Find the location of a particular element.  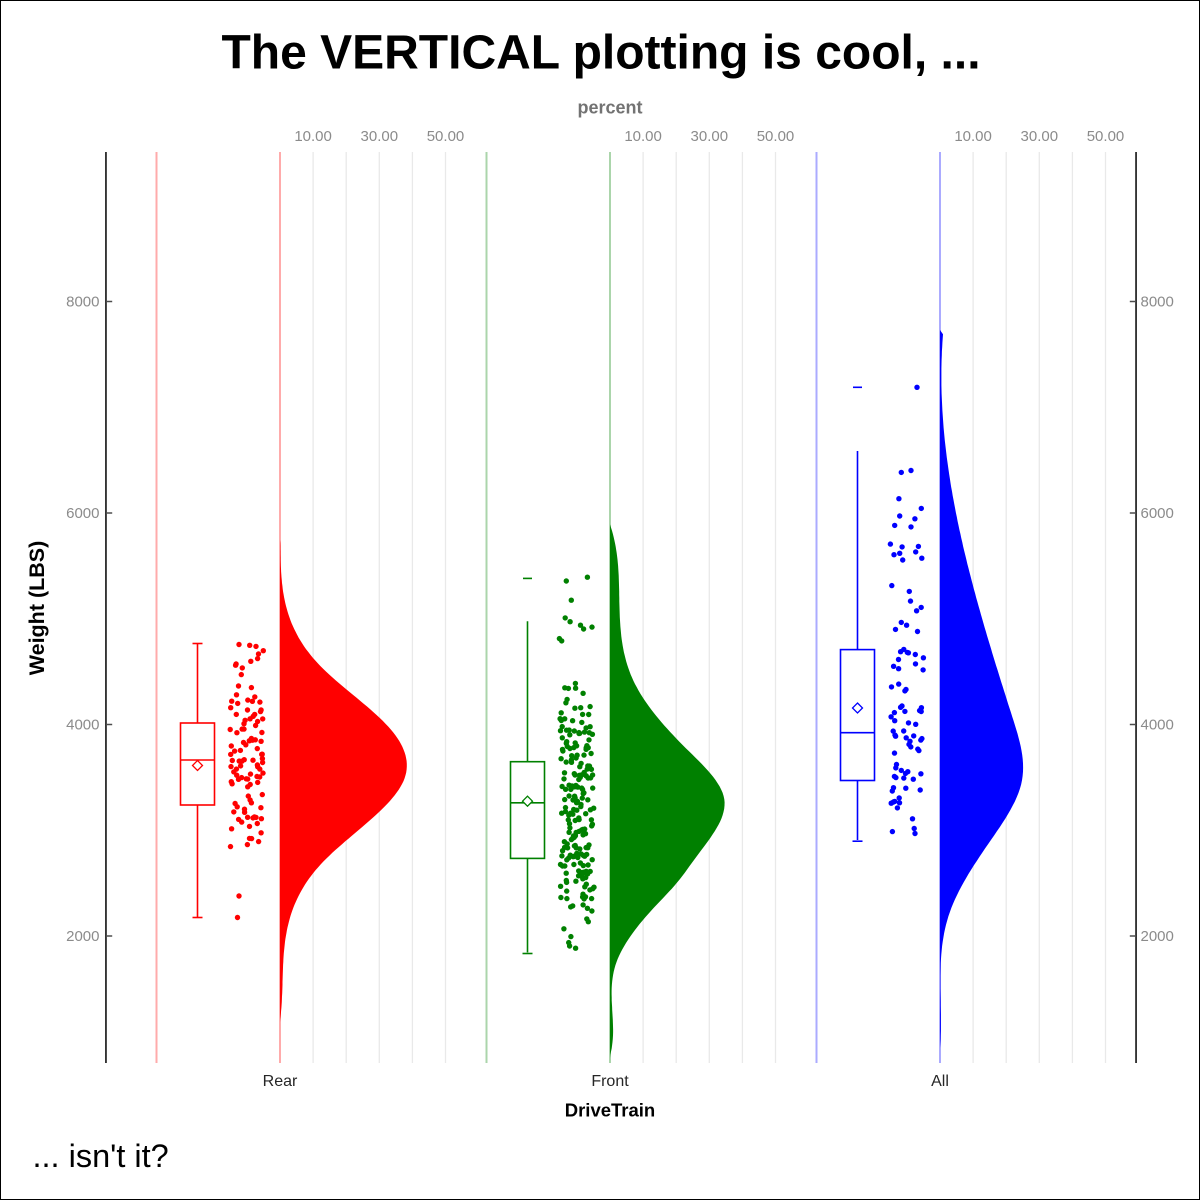

svg-text: The VERTICAL plotting is cool, is located at coordinates (600, 53).